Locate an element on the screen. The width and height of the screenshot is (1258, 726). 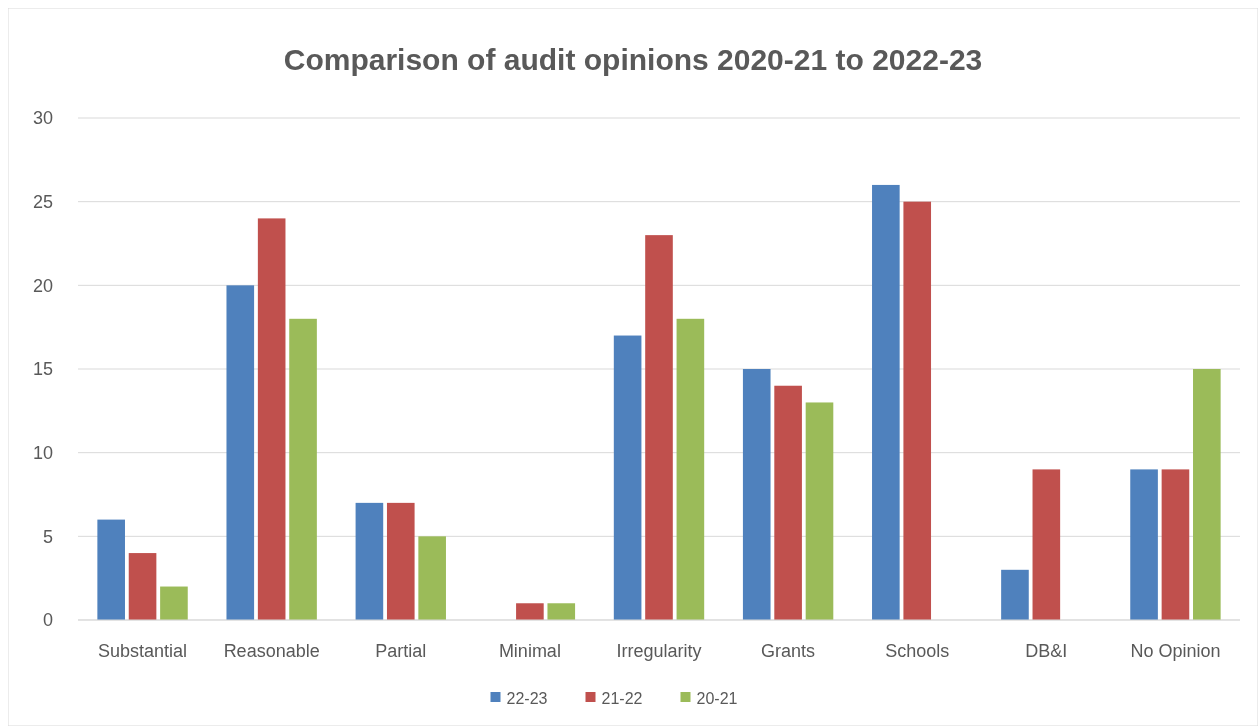
x-tick-label: Minimal is located at coordinates (529, 651).